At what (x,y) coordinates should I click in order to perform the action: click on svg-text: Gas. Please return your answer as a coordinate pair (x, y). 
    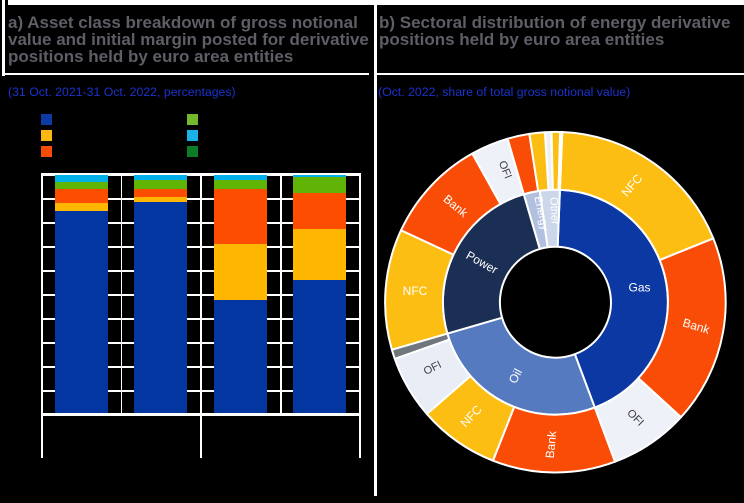
    Looking at the image, I should click on (639, 288).